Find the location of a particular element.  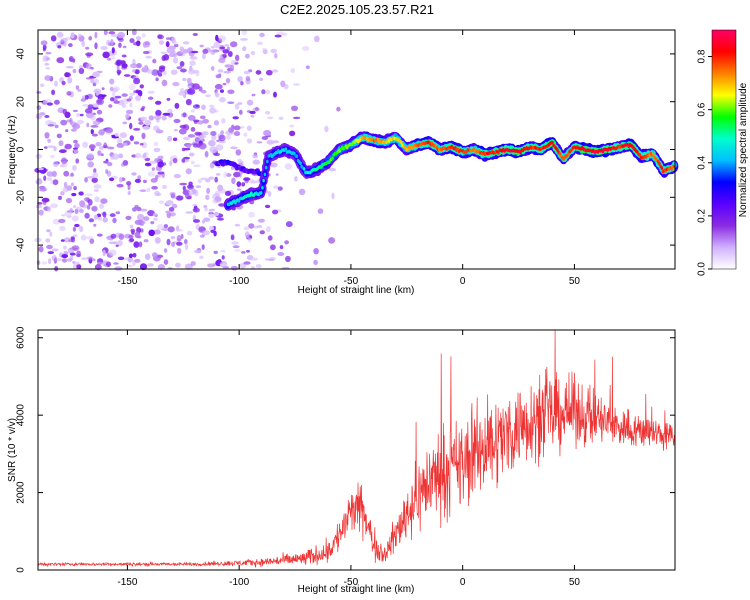

spectrogram-xlabel: Height of straight line (km) is located at coordinates (356, 290).